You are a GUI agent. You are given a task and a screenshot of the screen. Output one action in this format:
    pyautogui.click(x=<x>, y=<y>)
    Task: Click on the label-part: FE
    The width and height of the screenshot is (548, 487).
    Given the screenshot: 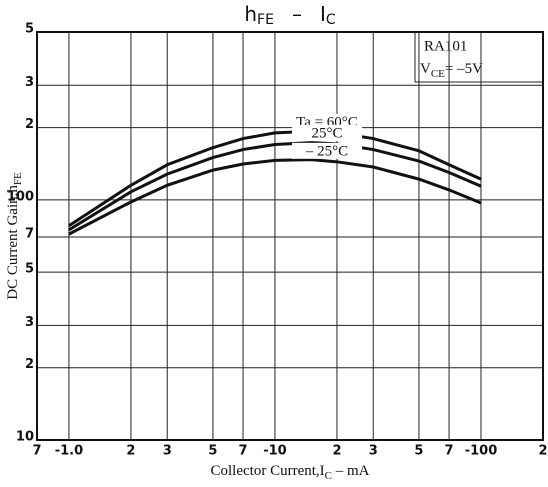 What is the action you would take?
    pyautogui.click(x=18, y=178)
    